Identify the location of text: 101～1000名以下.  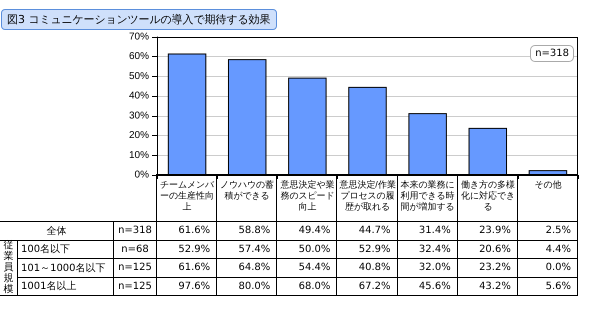
(65, 268).